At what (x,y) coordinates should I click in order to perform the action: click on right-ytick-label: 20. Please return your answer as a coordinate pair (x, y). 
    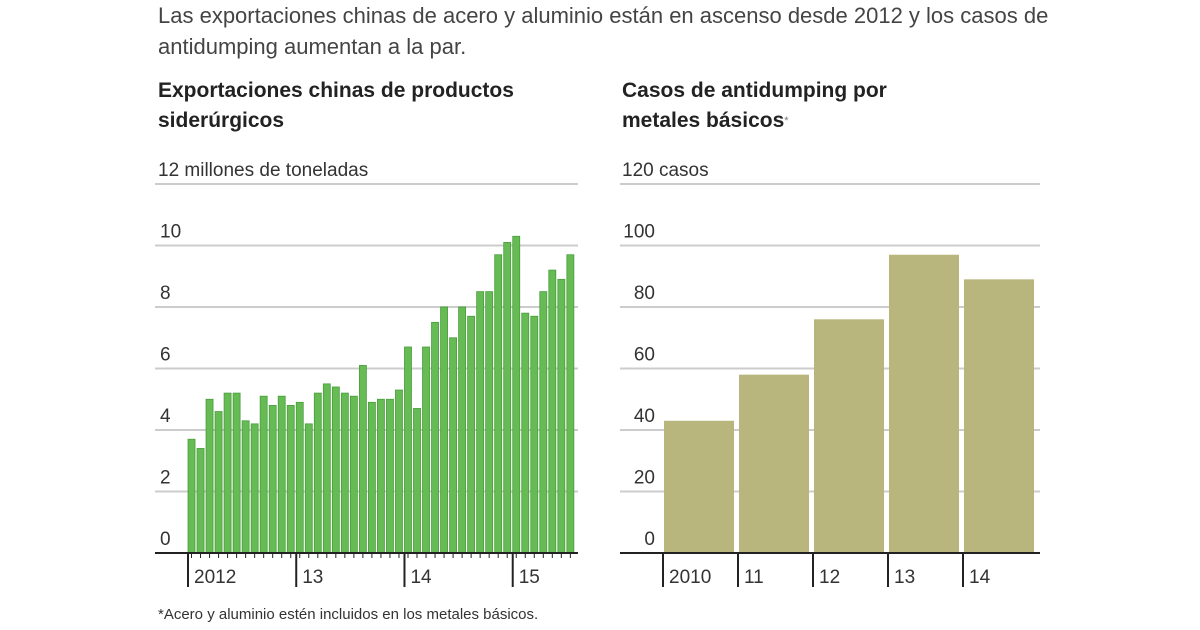
    Looking at the image, I should click on (644, 478).